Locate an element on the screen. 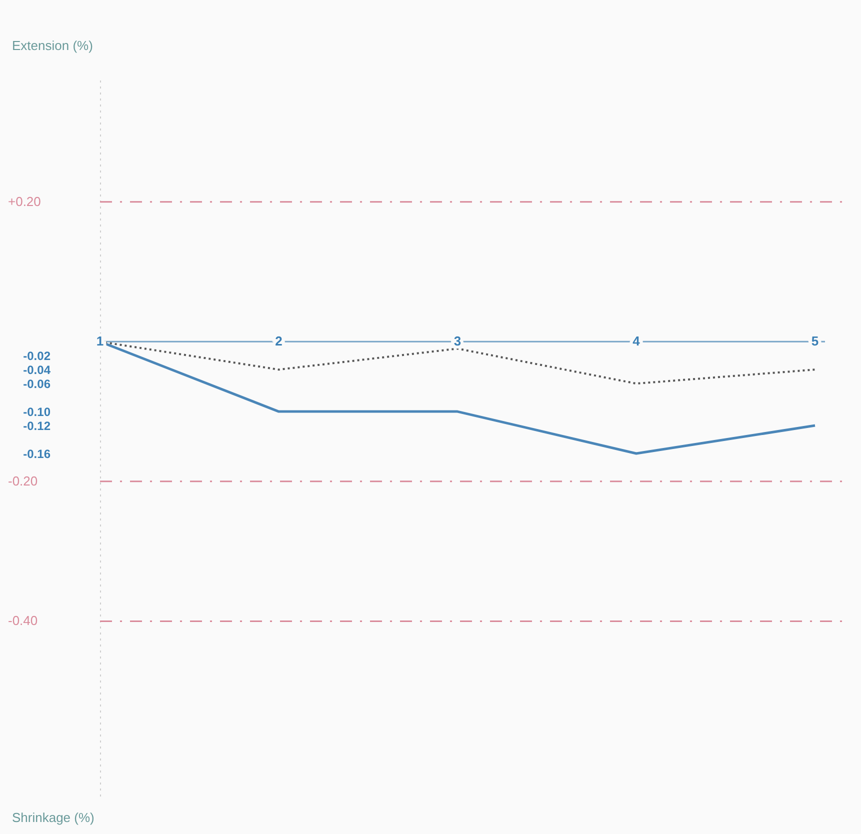  text: Shrinkage (%) is located at coordinates (53, 817).